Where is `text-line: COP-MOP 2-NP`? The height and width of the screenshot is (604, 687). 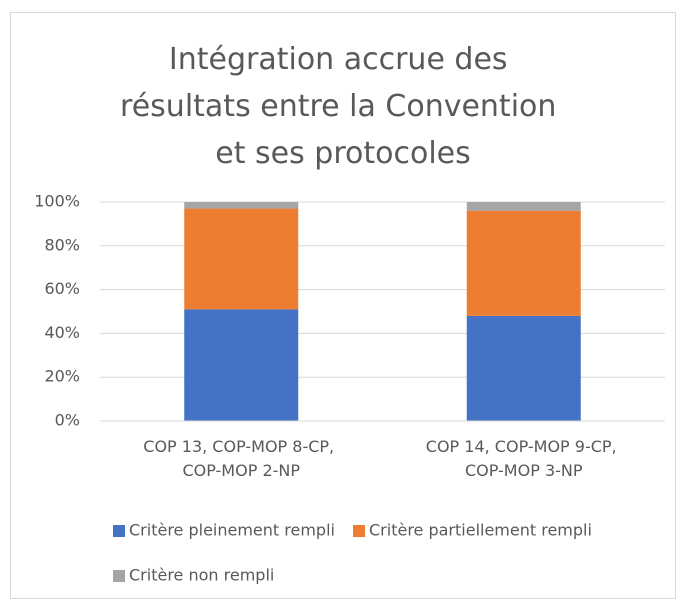 text-line: COP-MOP 2-NP is located at coordinates (241, 470).